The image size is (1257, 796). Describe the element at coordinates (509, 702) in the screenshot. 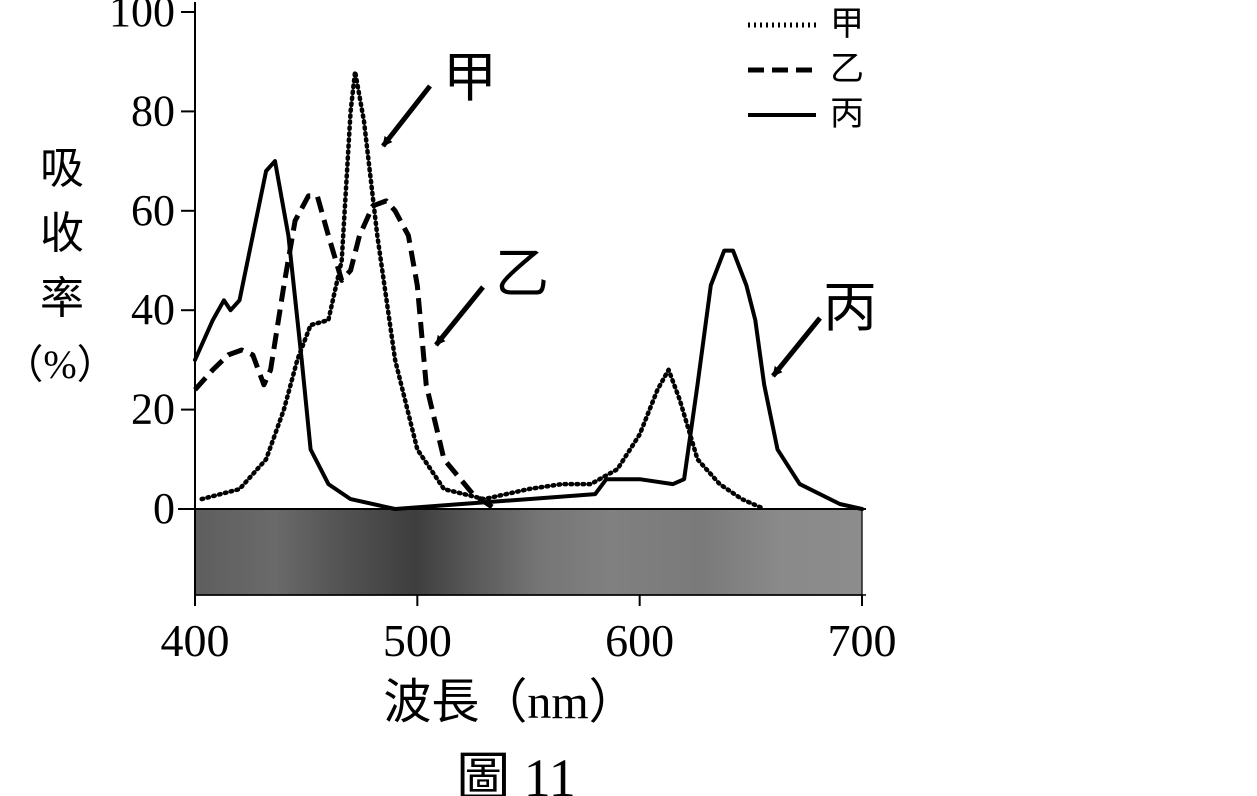

I see `x-axis-label: 波長（nm）` at that location.